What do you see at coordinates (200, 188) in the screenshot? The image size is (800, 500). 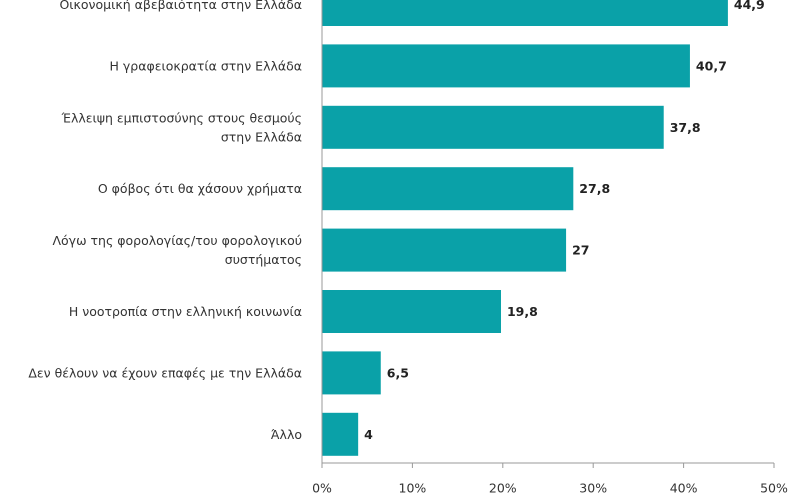 I see `category-label: Ο φόβος ότι θα χάσουν χρήματα` at bounding box center [200, 188].